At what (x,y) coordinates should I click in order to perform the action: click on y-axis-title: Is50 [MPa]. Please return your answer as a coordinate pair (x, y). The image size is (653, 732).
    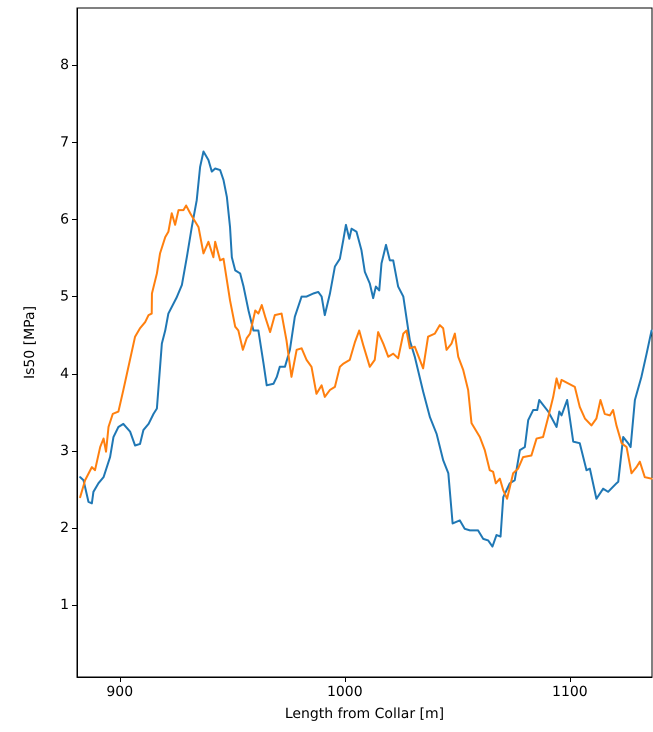
    Looking at the image, I should click on (30, 343).